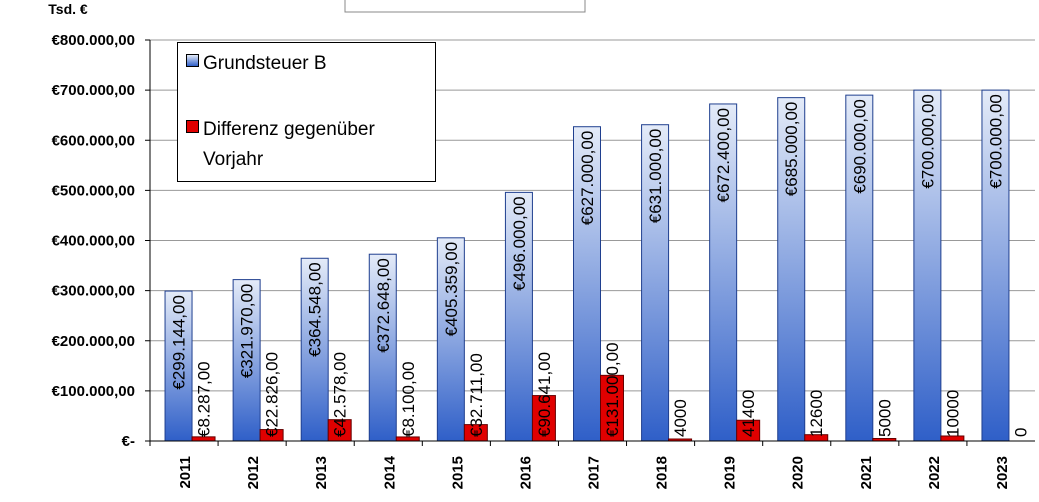  Describe the element at coordinates (465, 6) in the screenshot. I see `header-box` at that location.